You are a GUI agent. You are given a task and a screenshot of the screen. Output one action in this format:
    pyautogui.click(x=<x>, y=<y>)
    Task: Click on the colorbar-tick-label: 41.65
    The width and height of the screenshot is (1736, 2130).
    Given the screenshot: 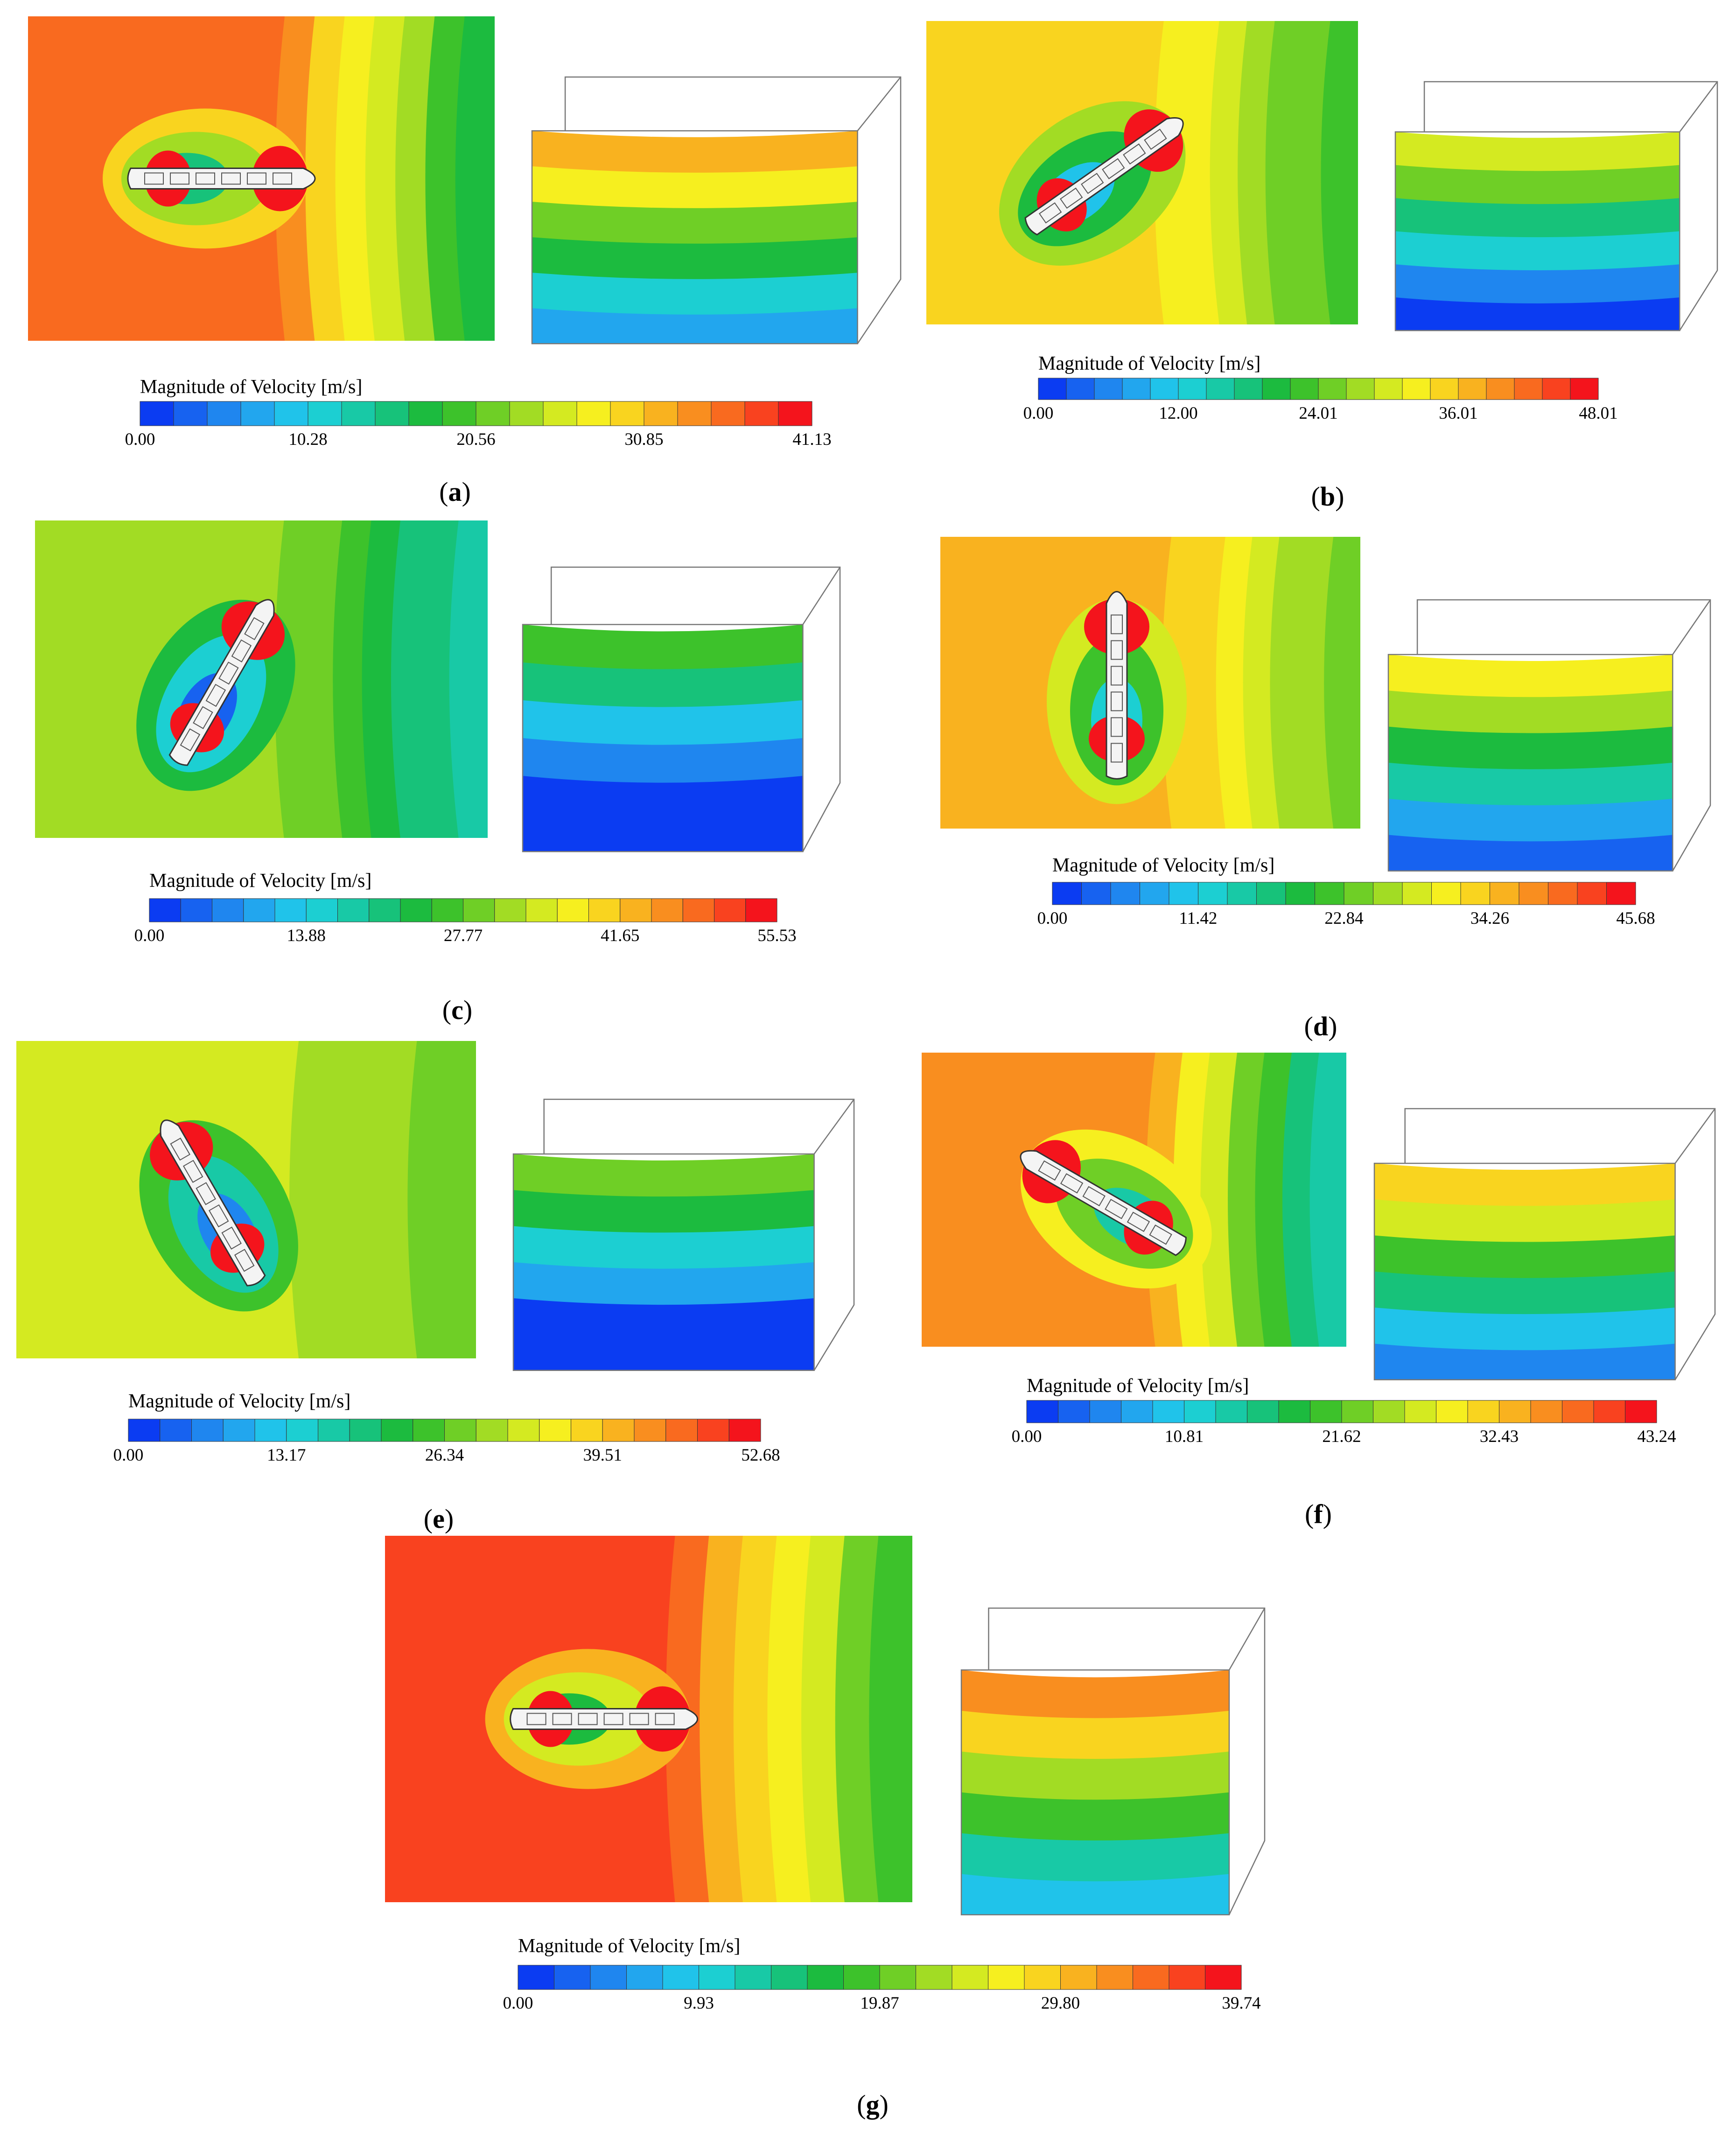 What is the action you would take?
    pyautogui.click(x=620, y=935)
    